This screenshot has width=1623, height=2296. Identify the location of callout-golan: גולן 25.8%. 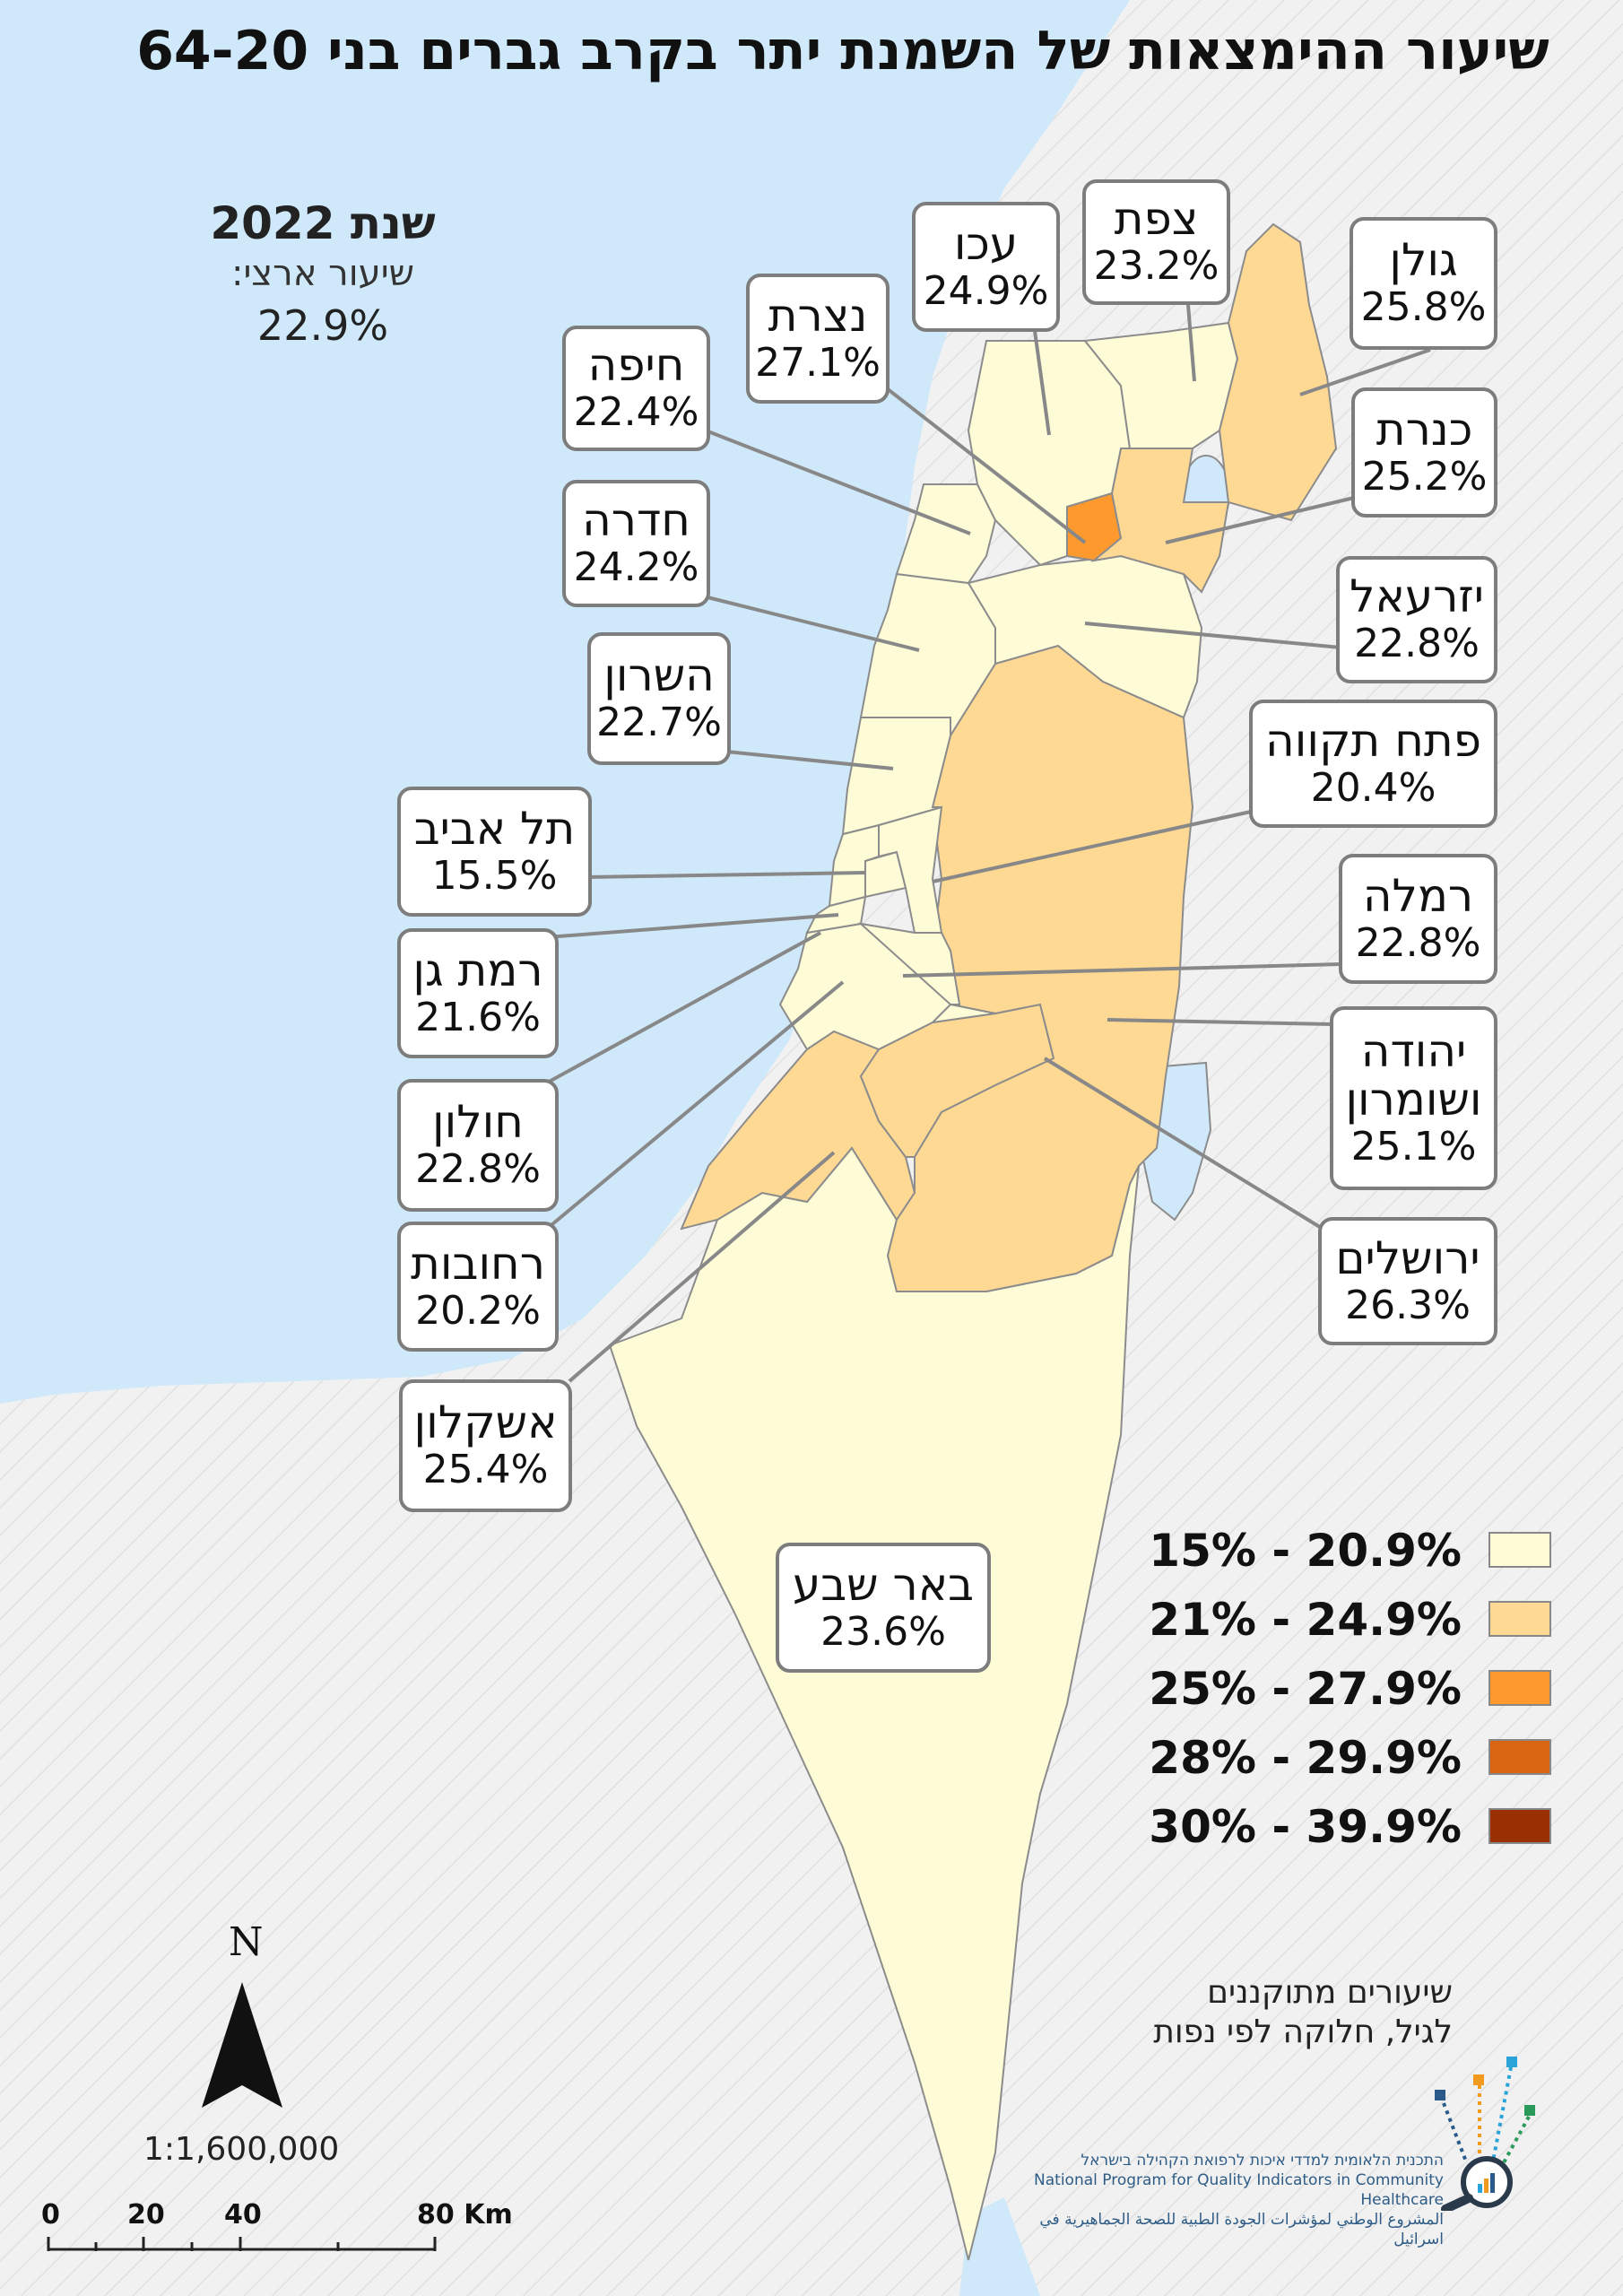
(1423, 283).